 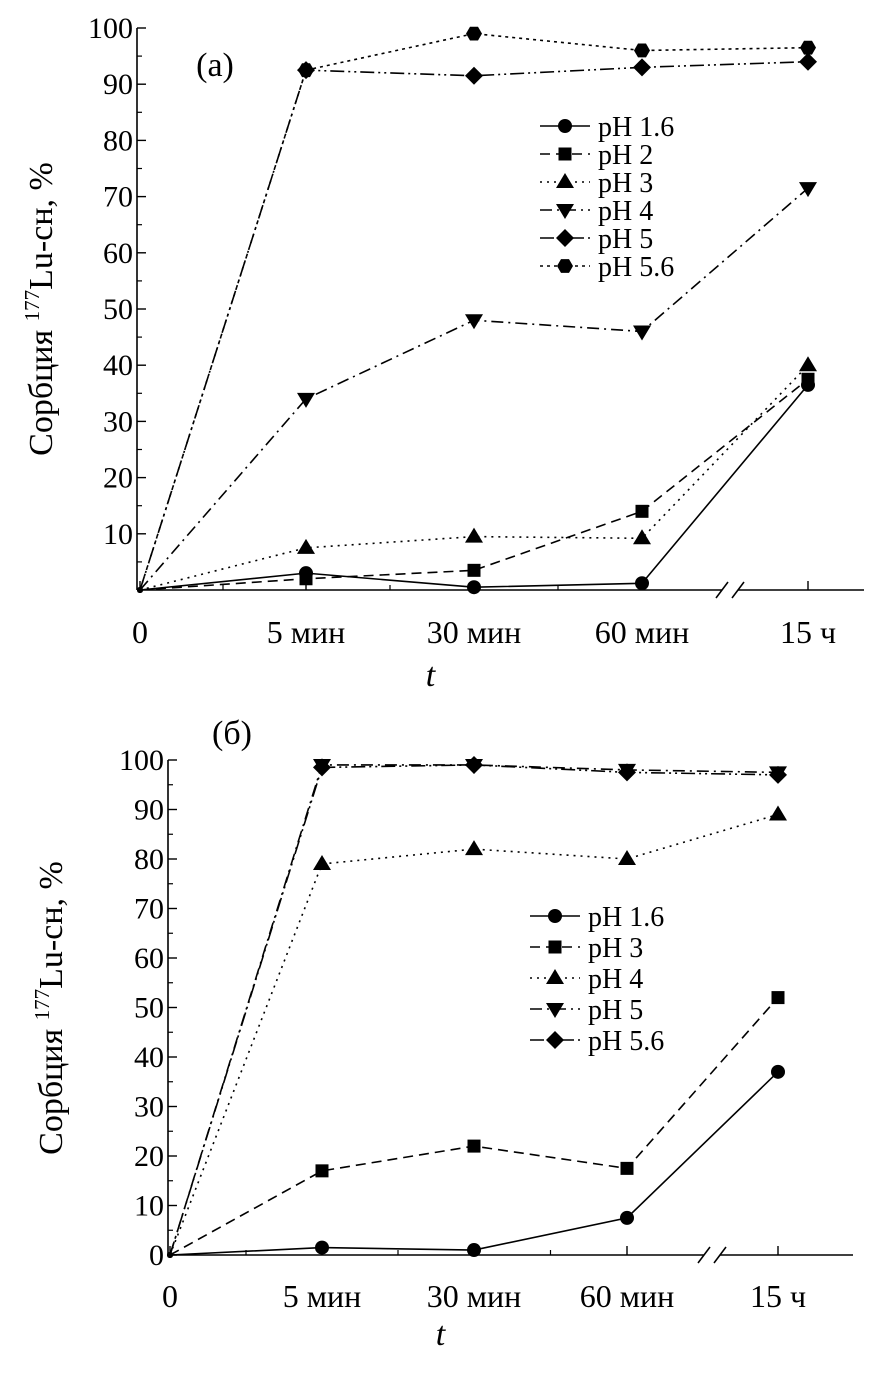 I want to click on legend-label: pH 4, so click(x=625, y=211).